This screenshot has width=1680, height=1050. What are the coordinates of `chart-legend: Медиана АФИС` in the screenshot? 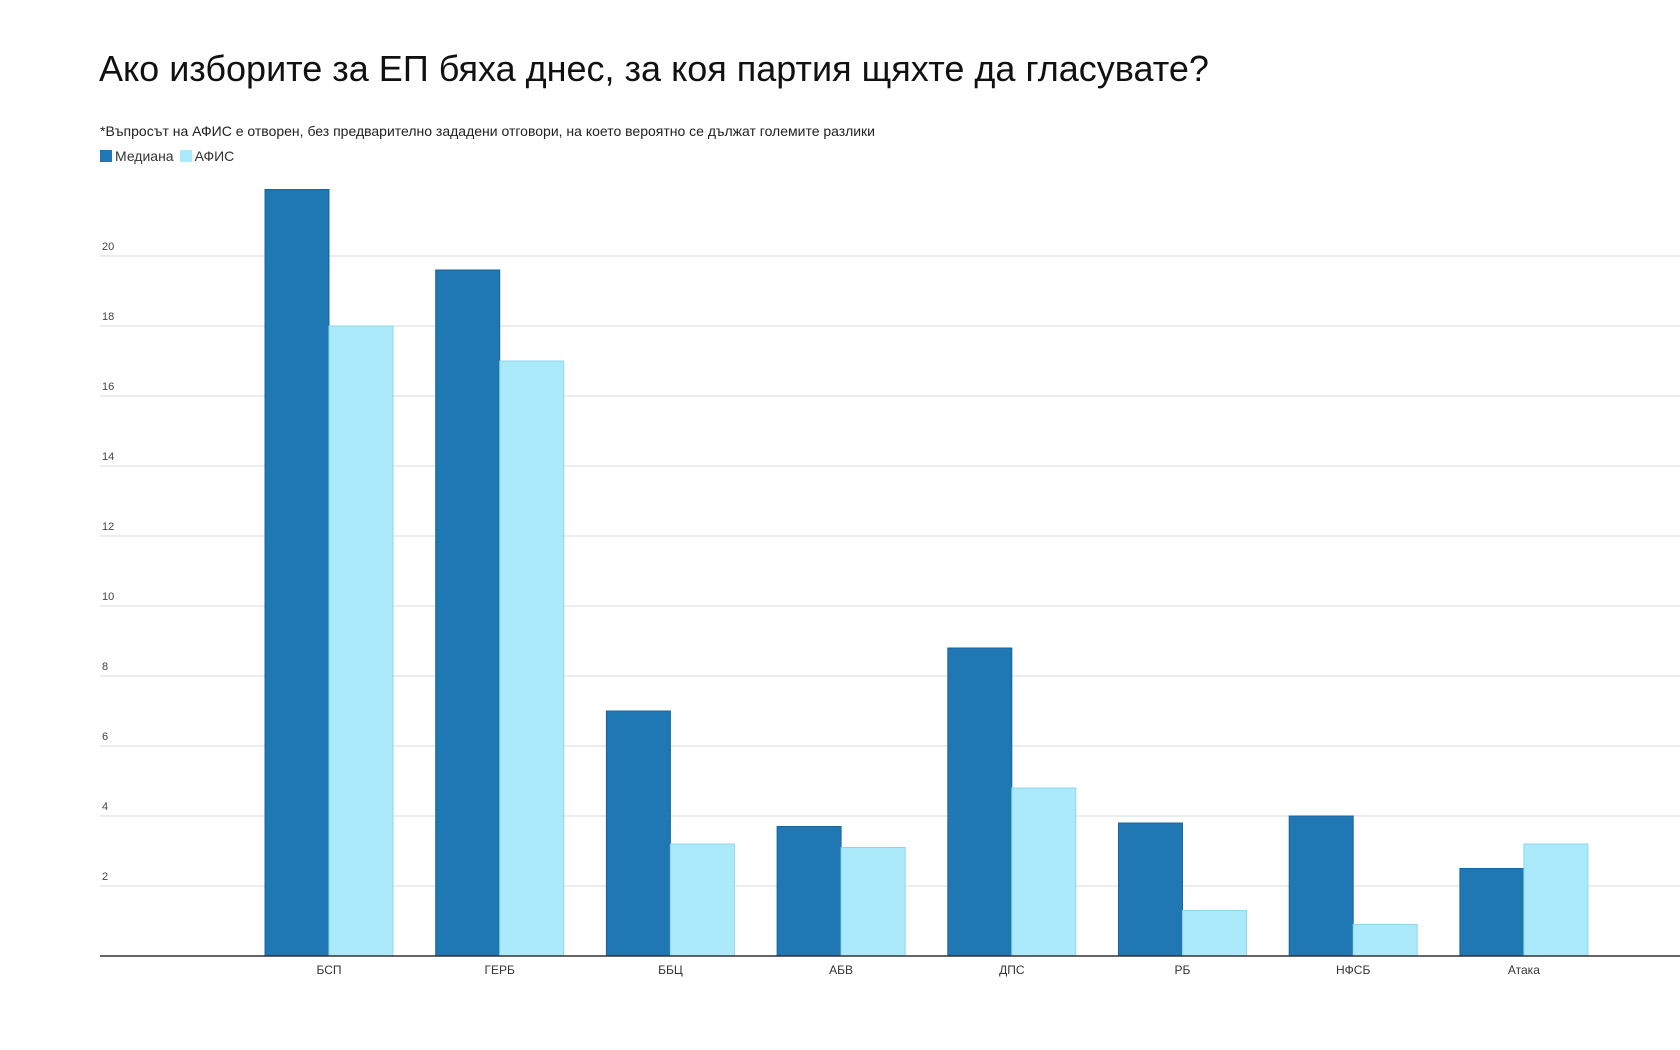 It's located at (170, 156).